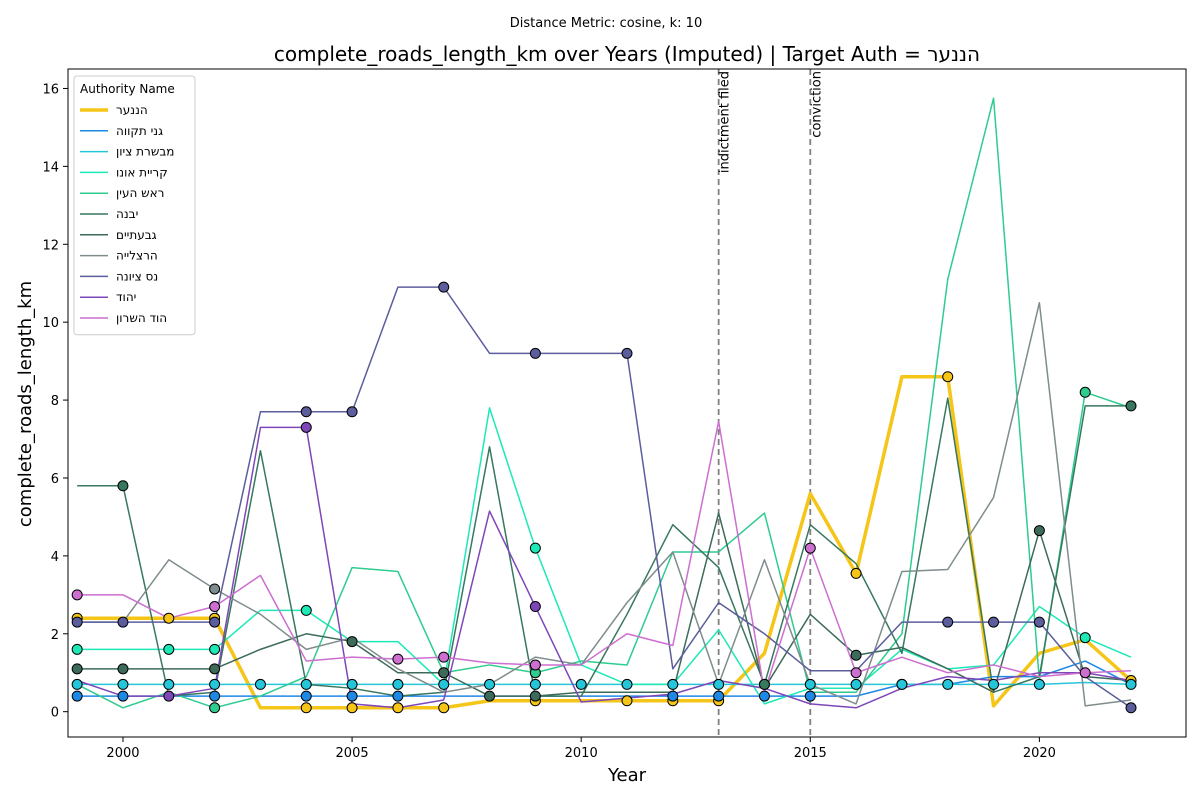 This screenshot has width=1200, height=800. I want to click on series-4-point-2021, so click(1085, 392).